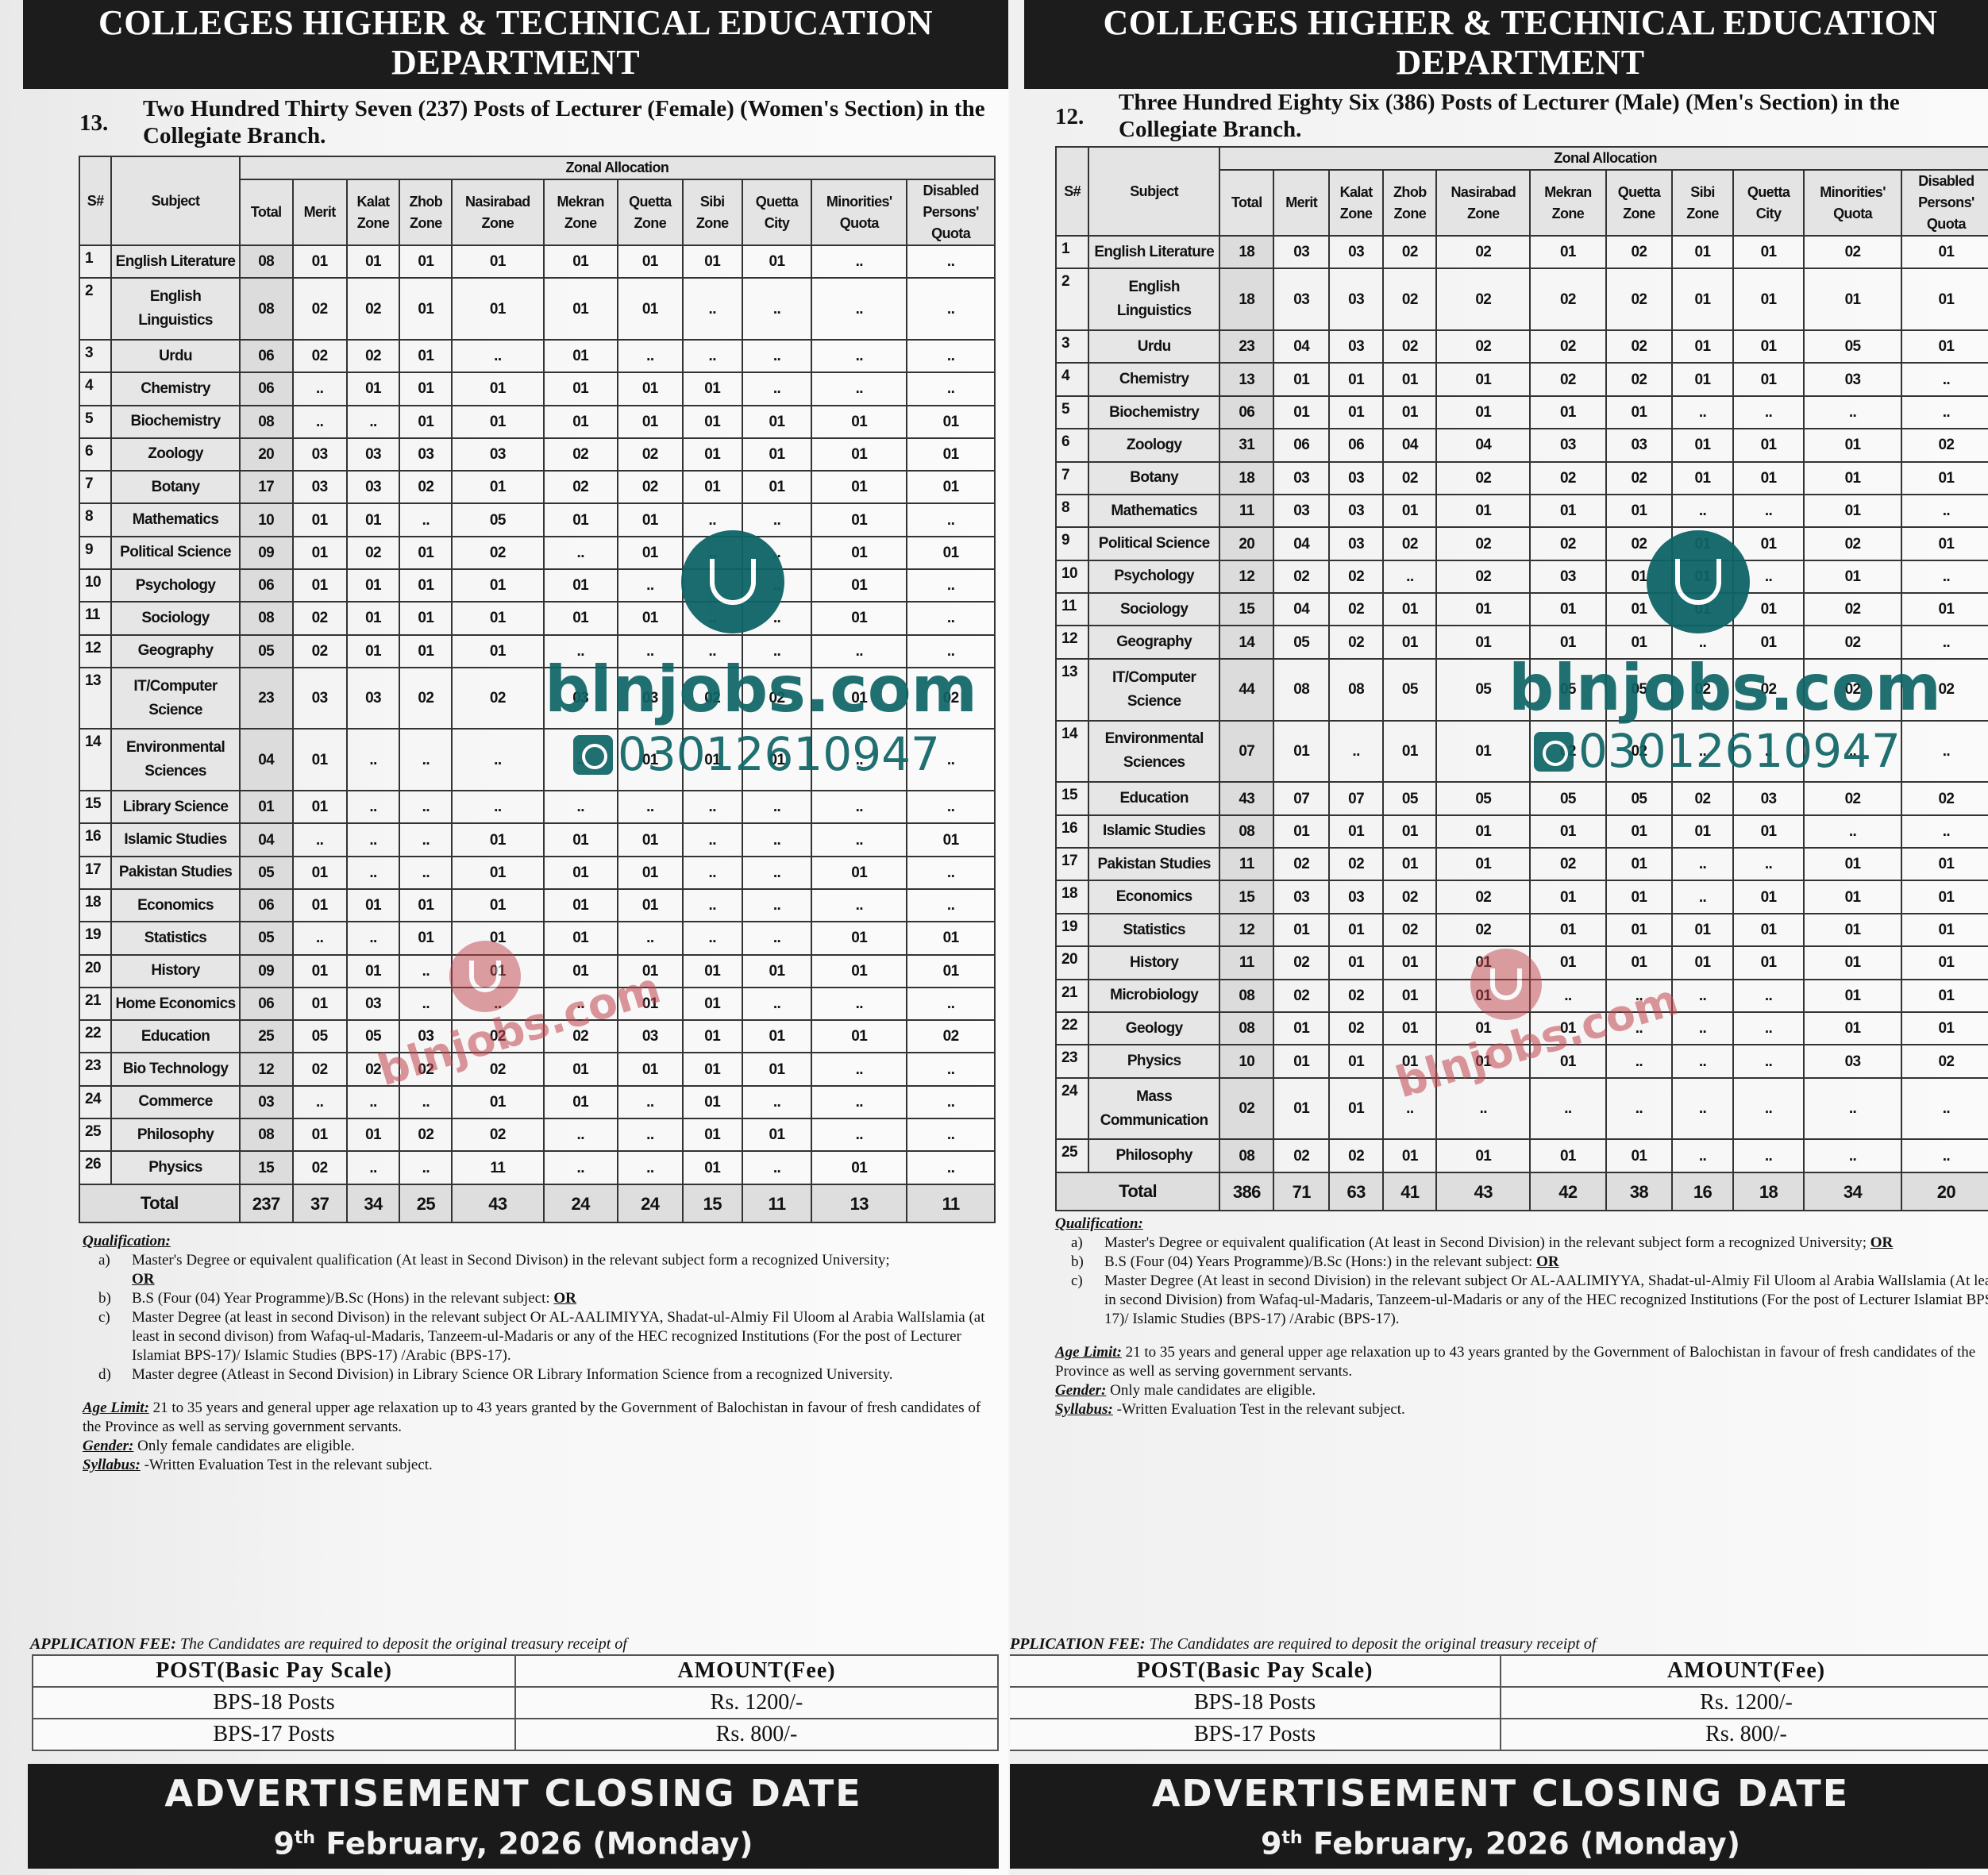 This screenshot has height=1875, width=1988. I want to click on cell-minorities: 02, so click(1853, 798).